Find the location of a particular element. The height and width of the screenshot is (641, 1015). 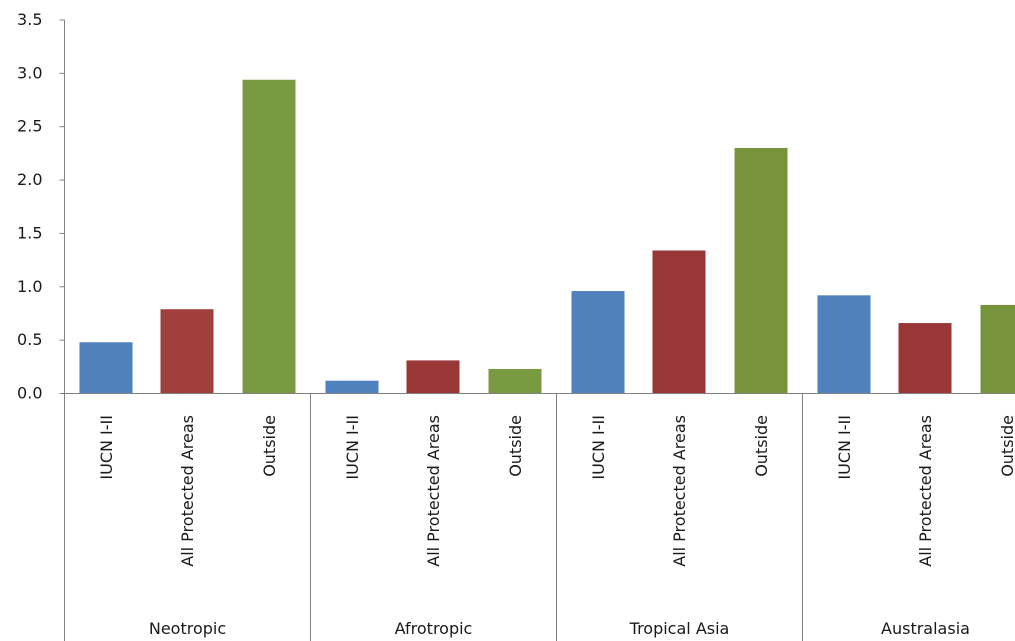

y-tick-label: 0.5 is located at coordinates (29, 339).